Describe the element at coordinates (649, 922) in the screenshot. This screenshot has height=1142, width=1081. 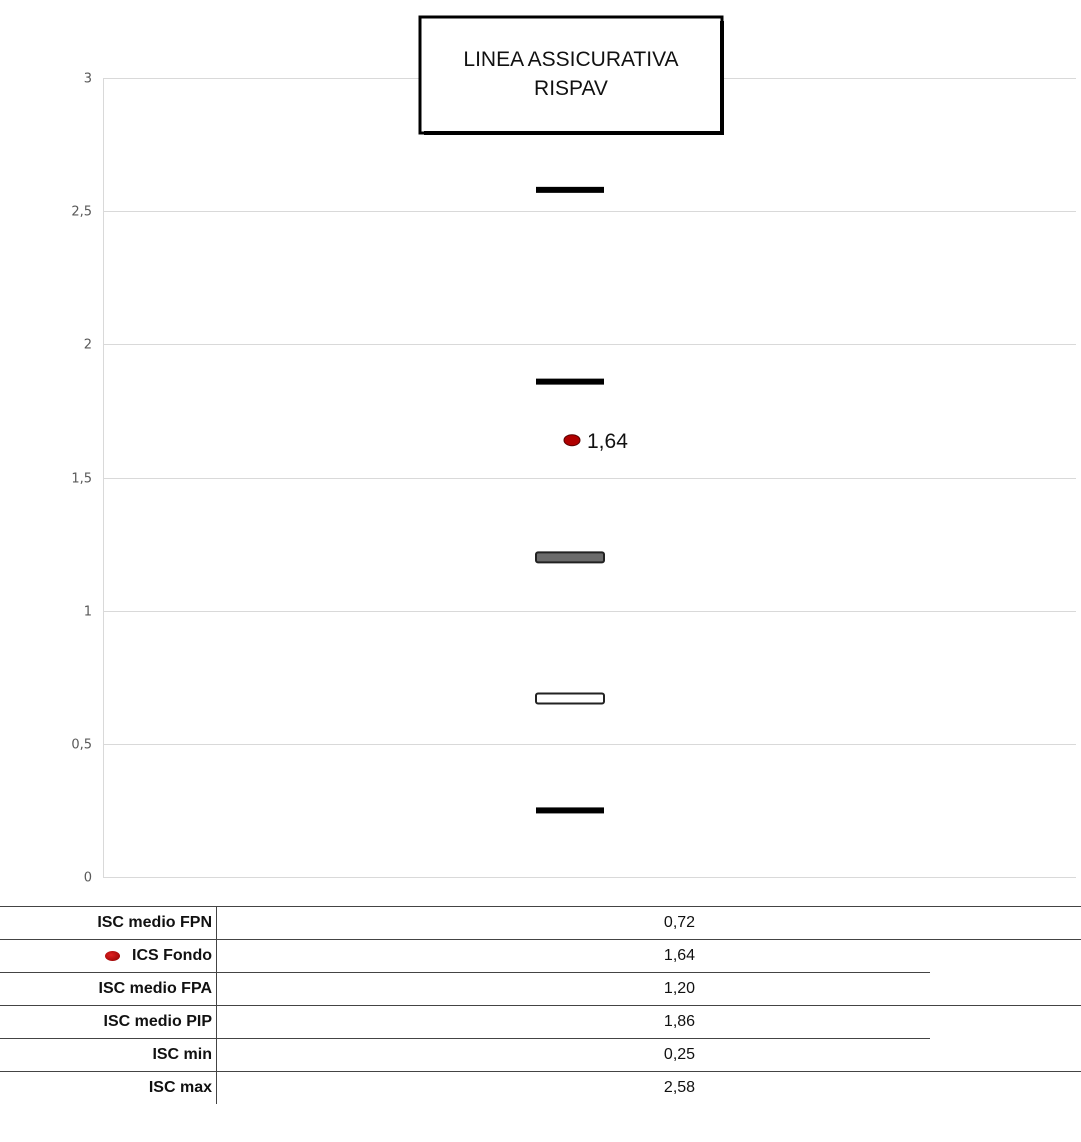
I see `row-value: 0,72` at that location.